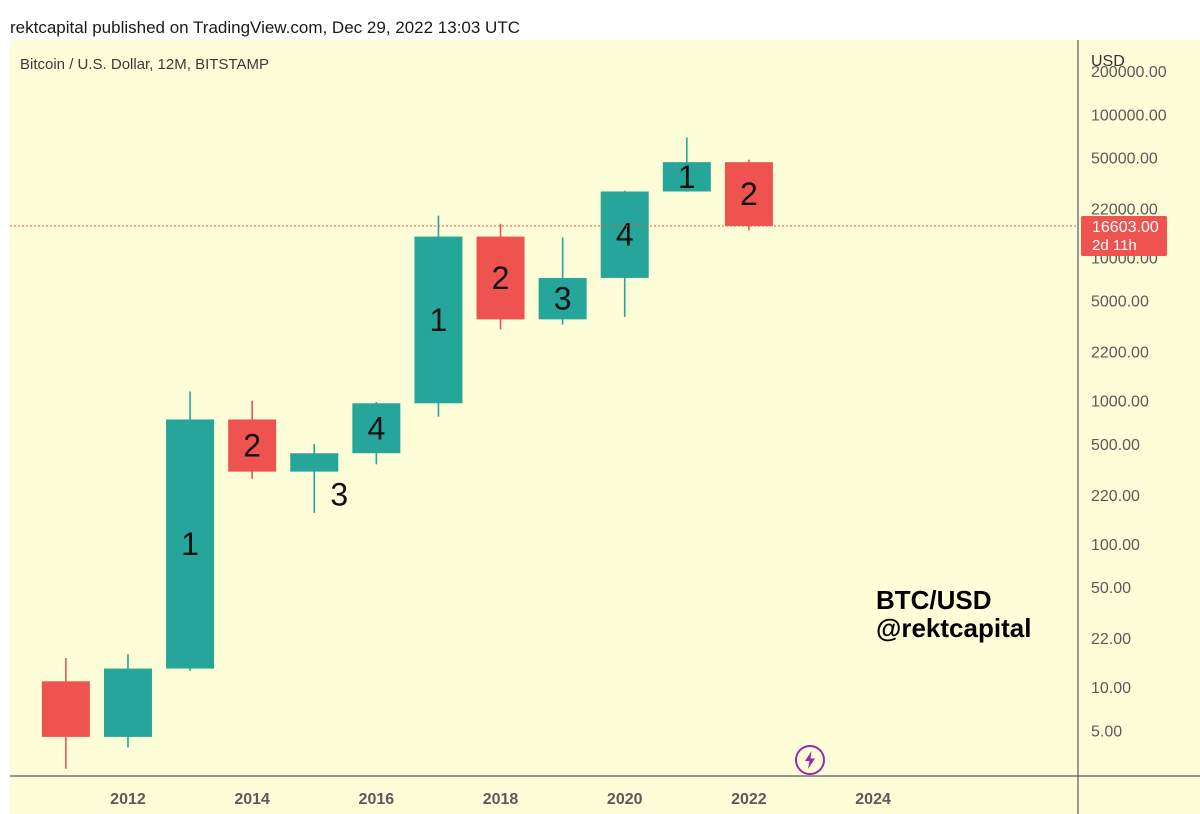 This screenshot has height=814, width=1200. What do you see at coordinates (1111, 588) in the screenshot?
I see `y-tick-label: 50.00` at bounding box center [1111, 588].